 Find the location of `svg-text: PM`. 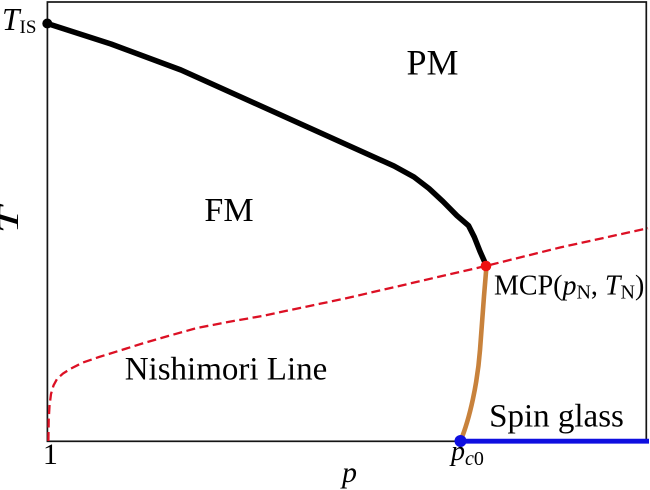

svg-text: PM is located at coordinates (432, 63).